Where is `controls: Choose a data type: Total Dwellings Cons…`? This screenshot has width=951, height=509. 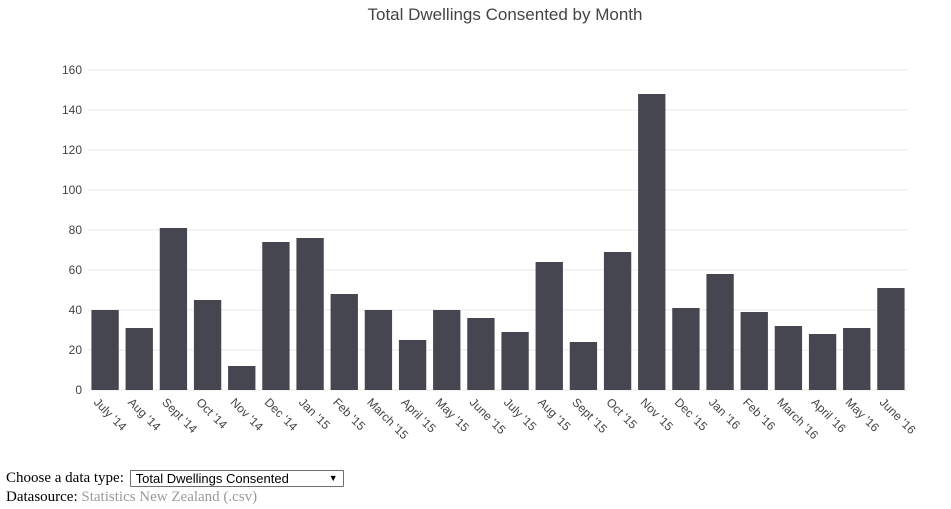
controls: Choose a data type: Total Dwellings Cons… is located at coordinates (175, 488).